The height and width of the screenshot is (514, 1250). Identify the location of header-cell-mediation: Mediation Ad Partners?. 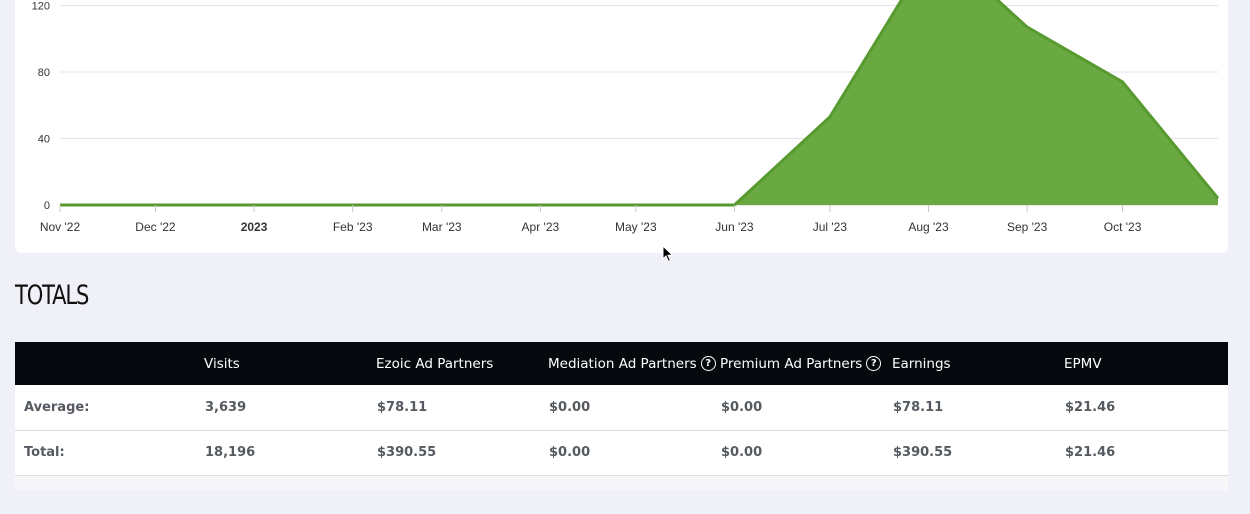
(628, 363).